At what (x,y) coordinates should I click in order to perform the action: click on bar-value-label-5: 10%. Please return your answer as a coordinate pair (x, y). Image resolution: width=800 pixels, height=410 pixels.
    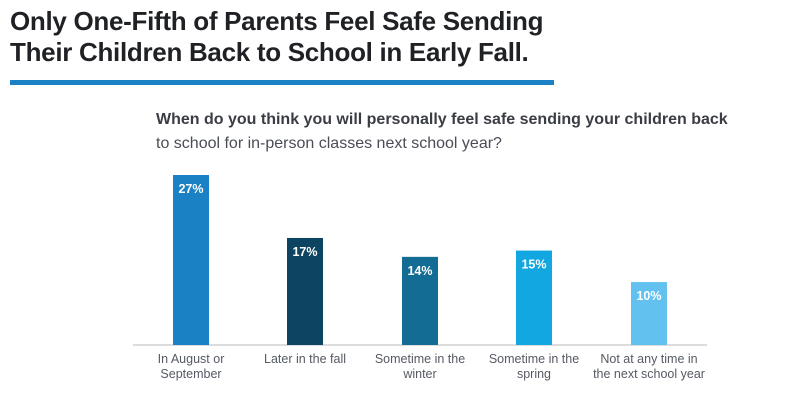
    Looking at the image, I should click on (648, 296).